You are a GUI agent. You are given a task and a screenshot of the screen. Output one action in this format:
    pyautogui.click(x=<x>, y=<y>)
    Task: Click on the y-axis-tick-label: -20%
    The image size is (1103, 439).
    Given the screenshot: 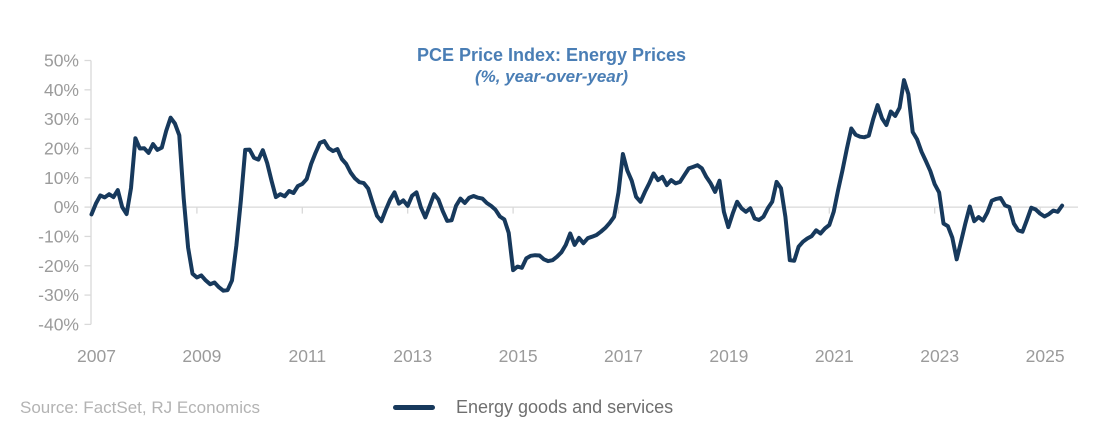 What is the action you would take?
    pyautogui.click(x=58, y=266)
    